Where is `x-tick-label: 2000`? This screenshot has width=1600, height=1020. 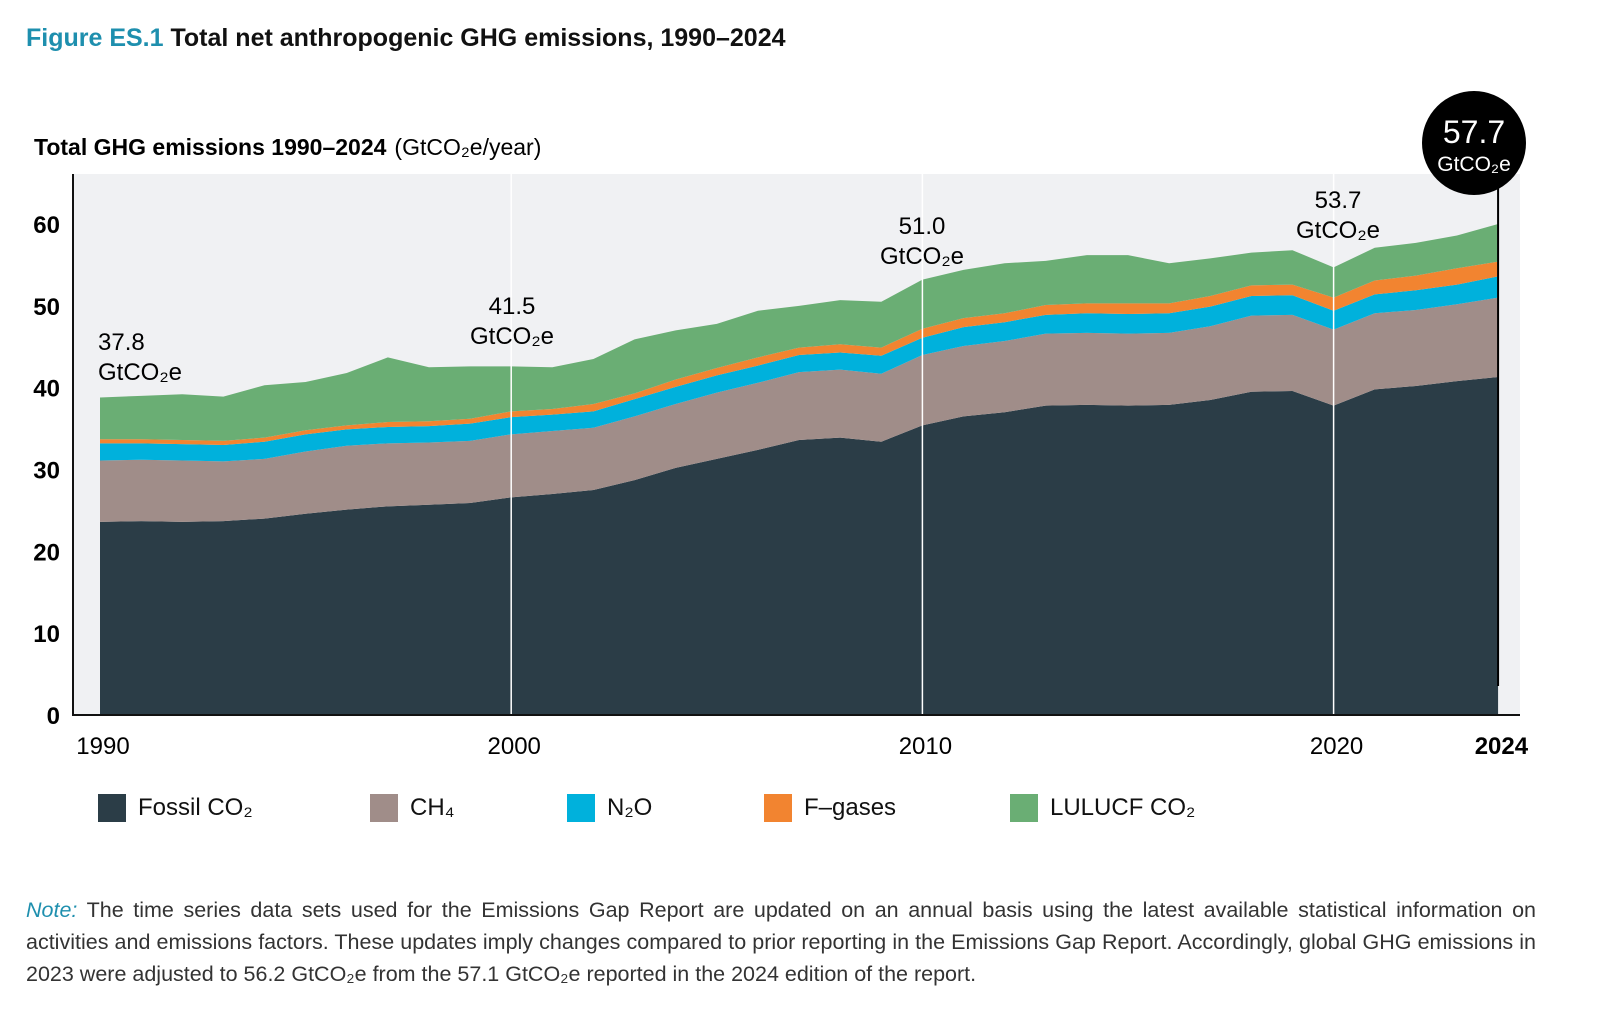
x-tick-label: 2000 is located at coordinates (514, 746).